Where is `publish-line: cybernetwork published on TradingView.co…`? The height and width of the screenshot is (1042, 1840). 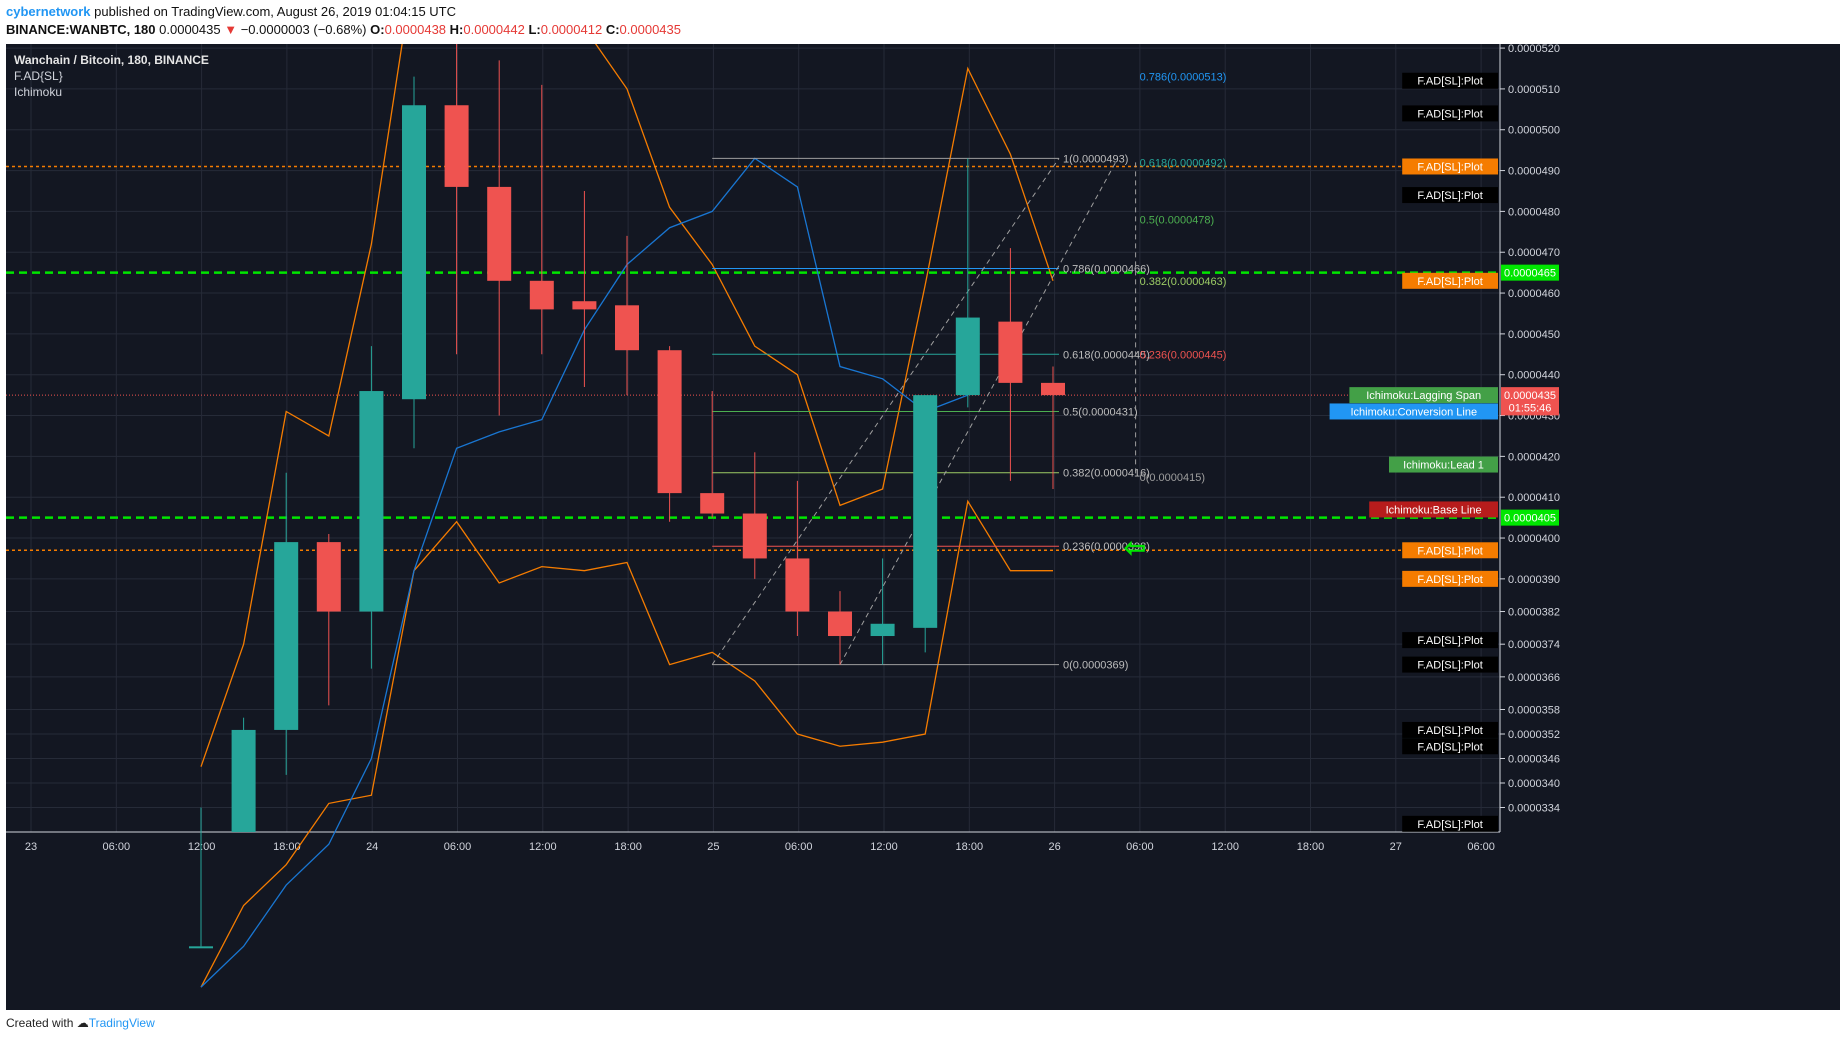
publish-line: cybernetwork published on TradingView.co… is located at coordinates (231, 11).